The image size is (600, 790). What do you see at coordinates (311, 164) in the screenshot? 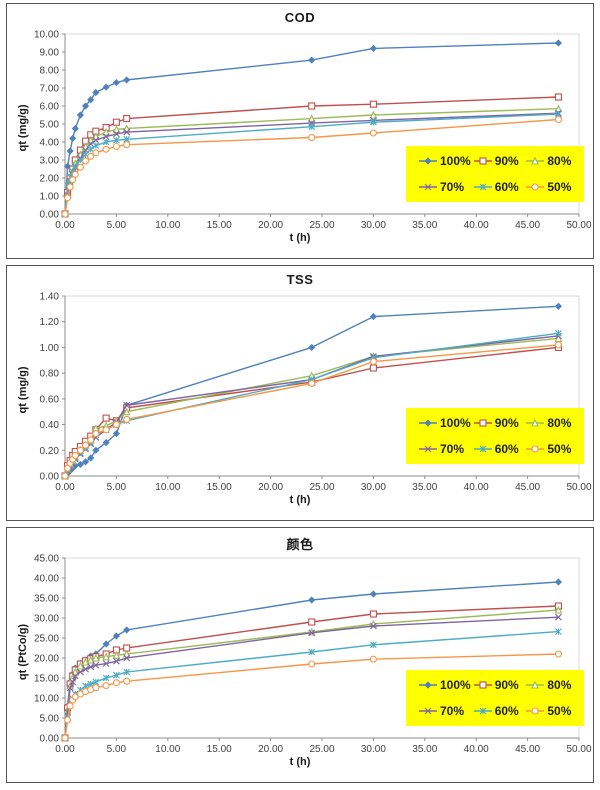
I see `series-60%` at bounding box center [311, 164].